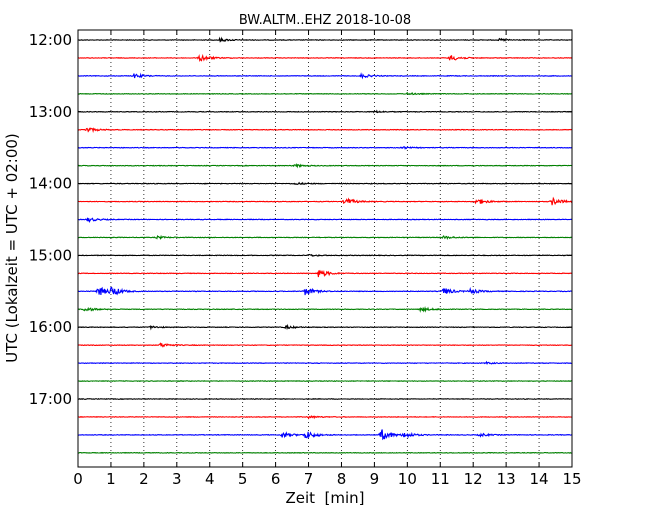  What do you see at coordinates (50, 40) in the screenshot?
I see `y-tick-label: 12:00` at bounding box center [50, 40].